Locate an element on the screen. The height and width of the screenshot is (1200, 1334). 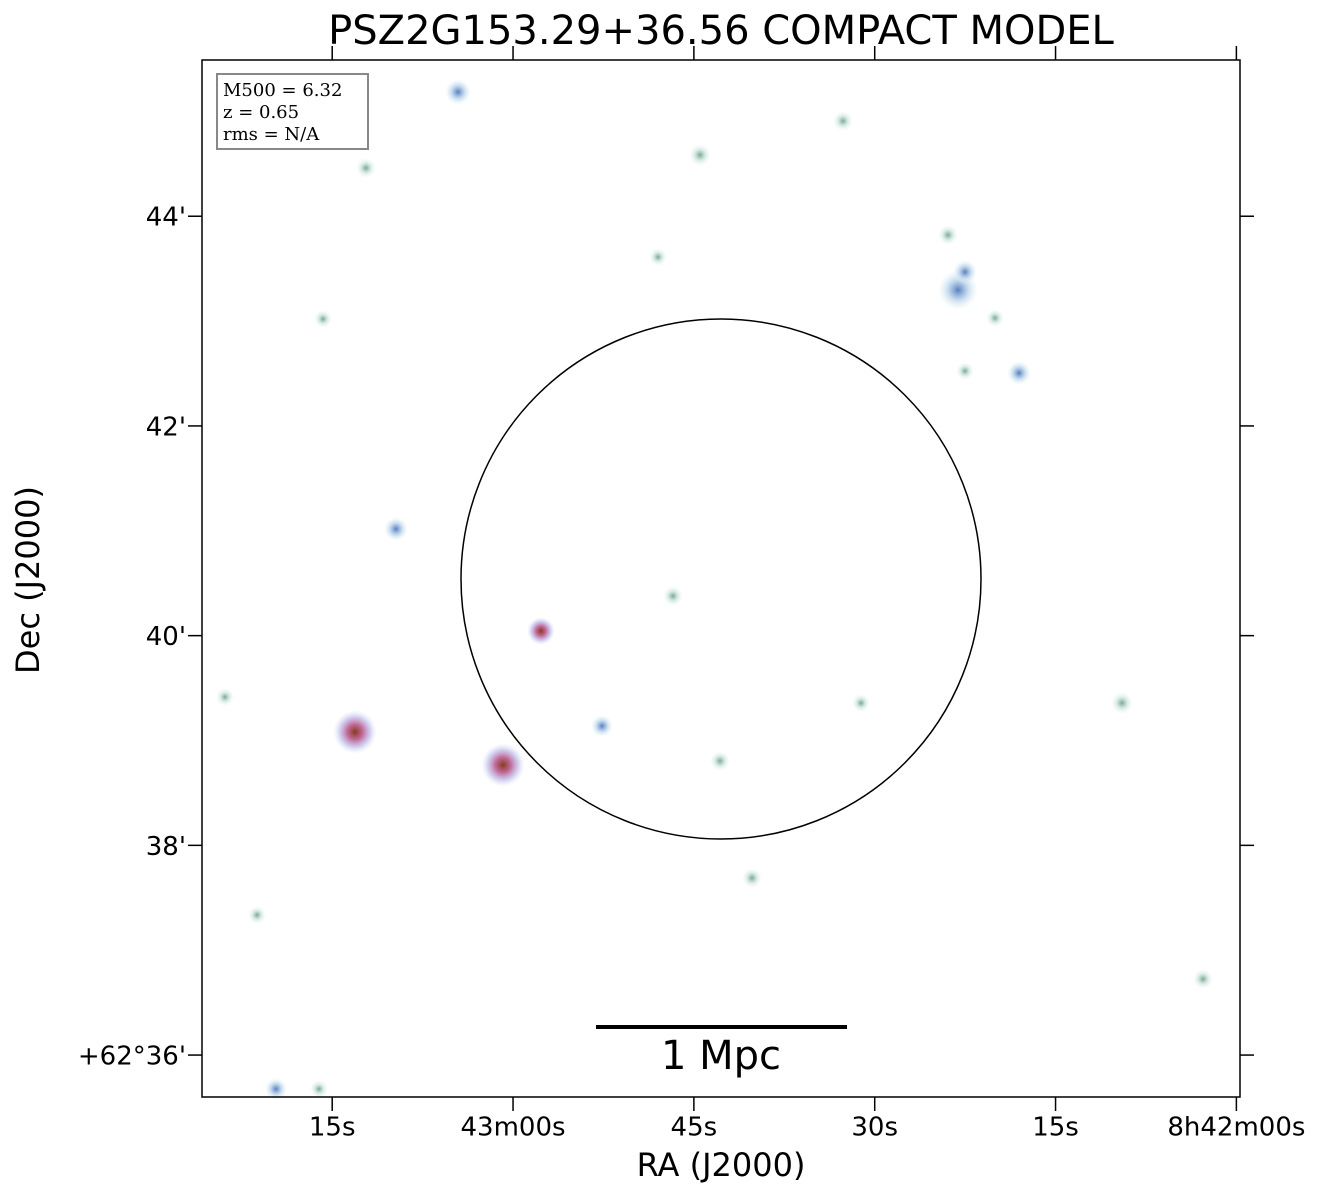
chart-title: PSZ2G153.29+36.56 COMPACT MODEL is located at coordinates (721, 31).